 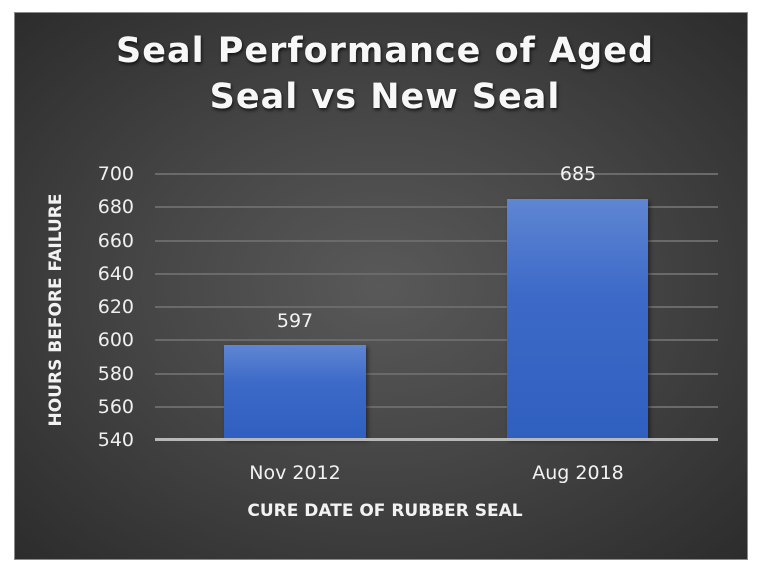 What do you see at coordinates (385, 51) in the screenshot?
I see `chart-title-line-1: Seal Performance of Aged` at bounding box center [385, 51].